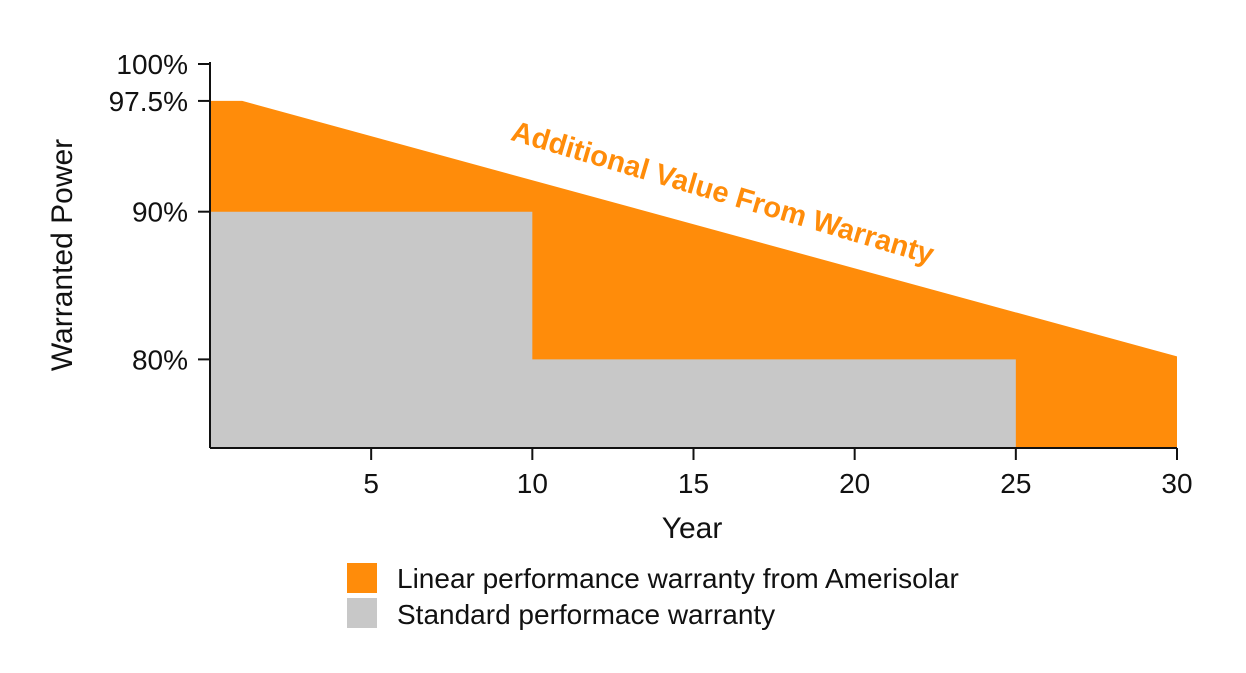  Describe the element at coordinates (532, 483) in the screenshot. I see `x-tick-label: 10` at that location.